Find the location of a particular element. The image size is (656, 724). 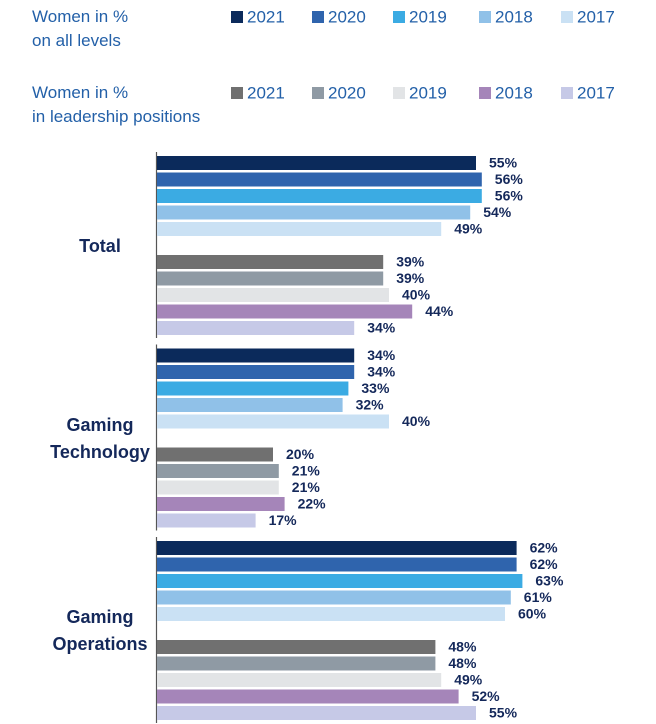

data-label: 20% is located at coordinates (300, 454).